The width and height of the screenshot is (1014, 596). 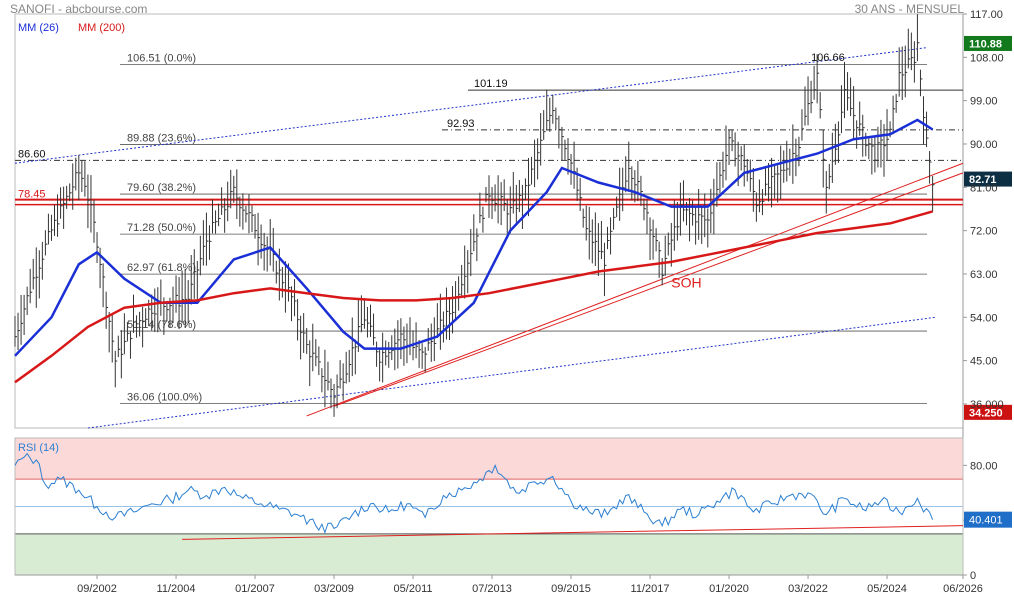 I want to click on y-tick-label: 36.000, so click(x=987, y=405).